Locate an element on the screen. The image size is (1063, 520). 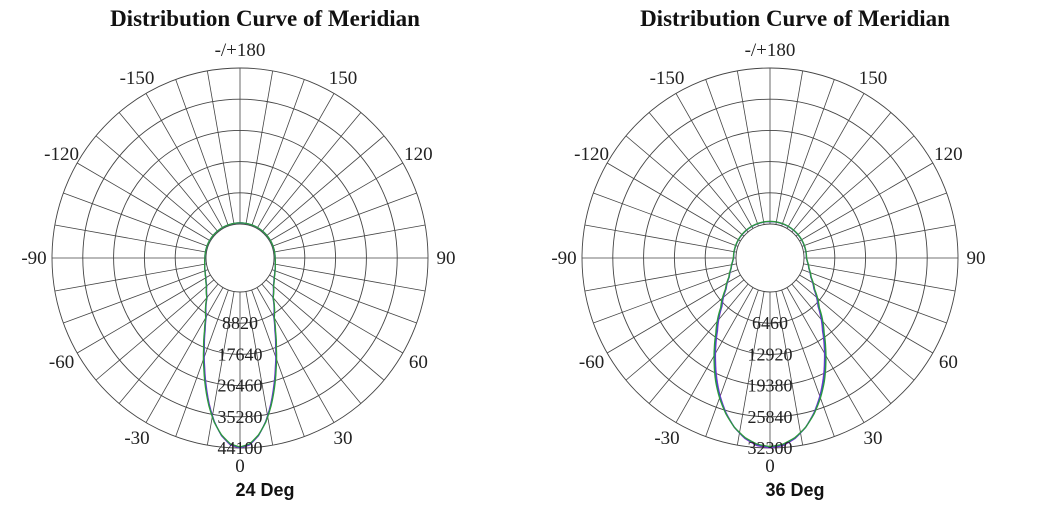
chart-caption: 36 Deg is located at coordinates (795, 490).